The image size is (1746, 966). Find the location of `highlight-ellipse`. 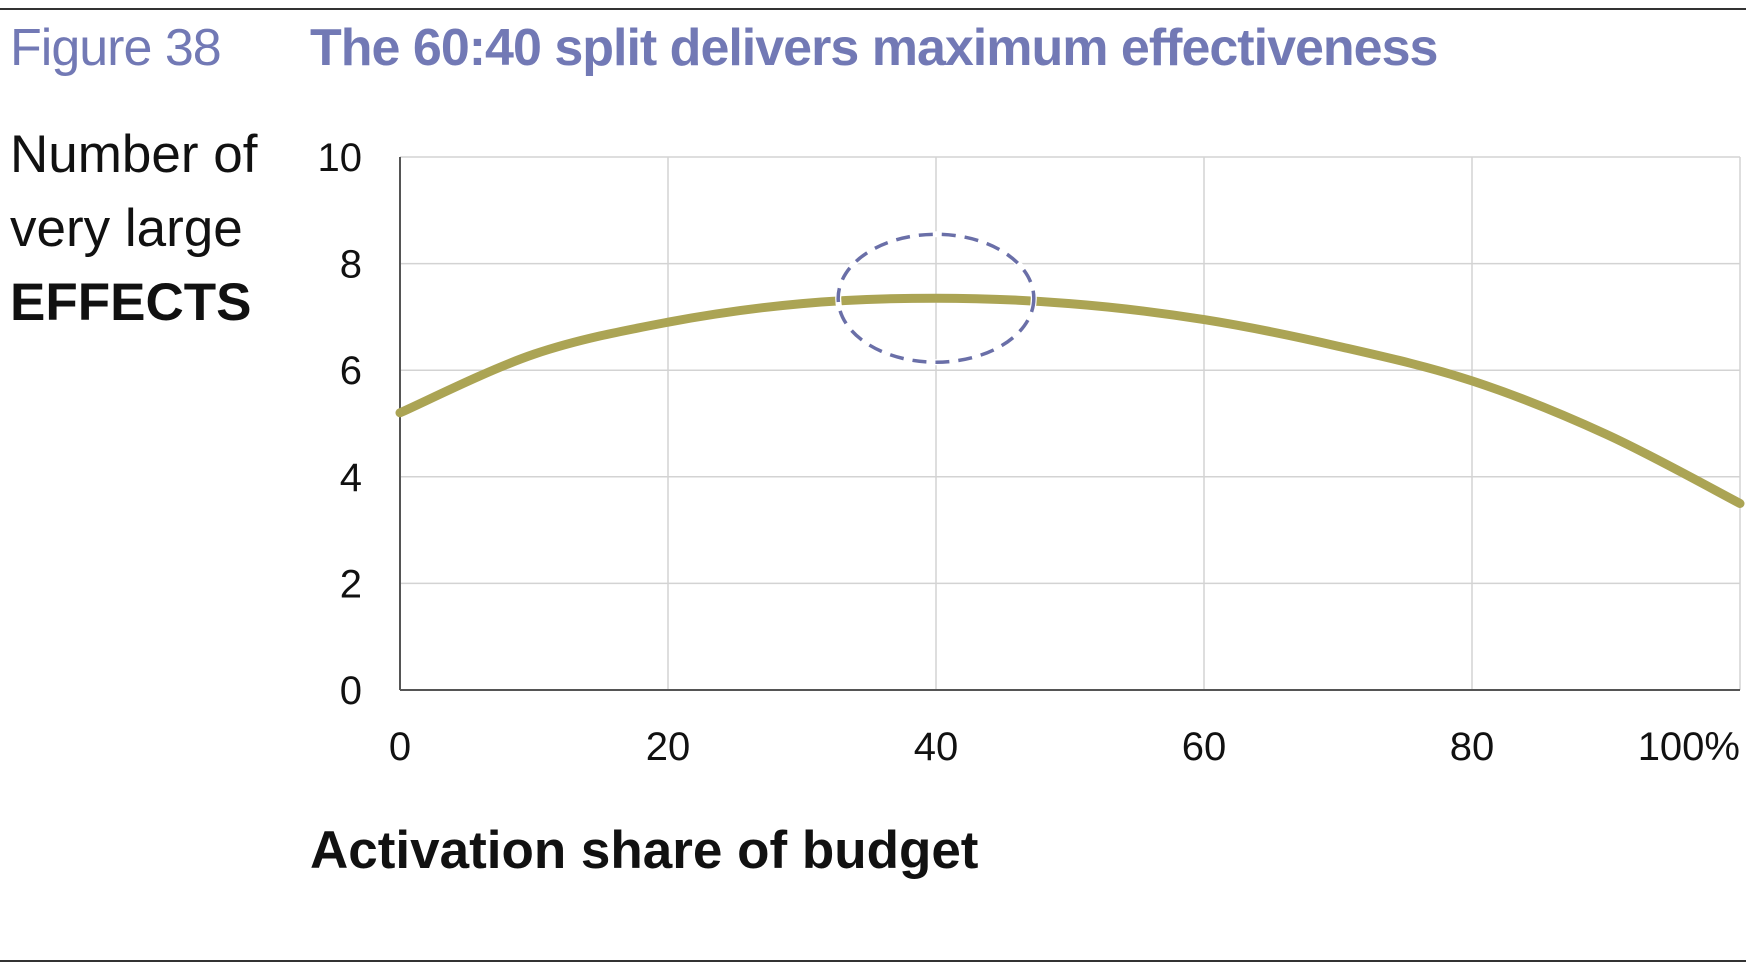

highlight-ellipse is located at coordinates (936, 298).